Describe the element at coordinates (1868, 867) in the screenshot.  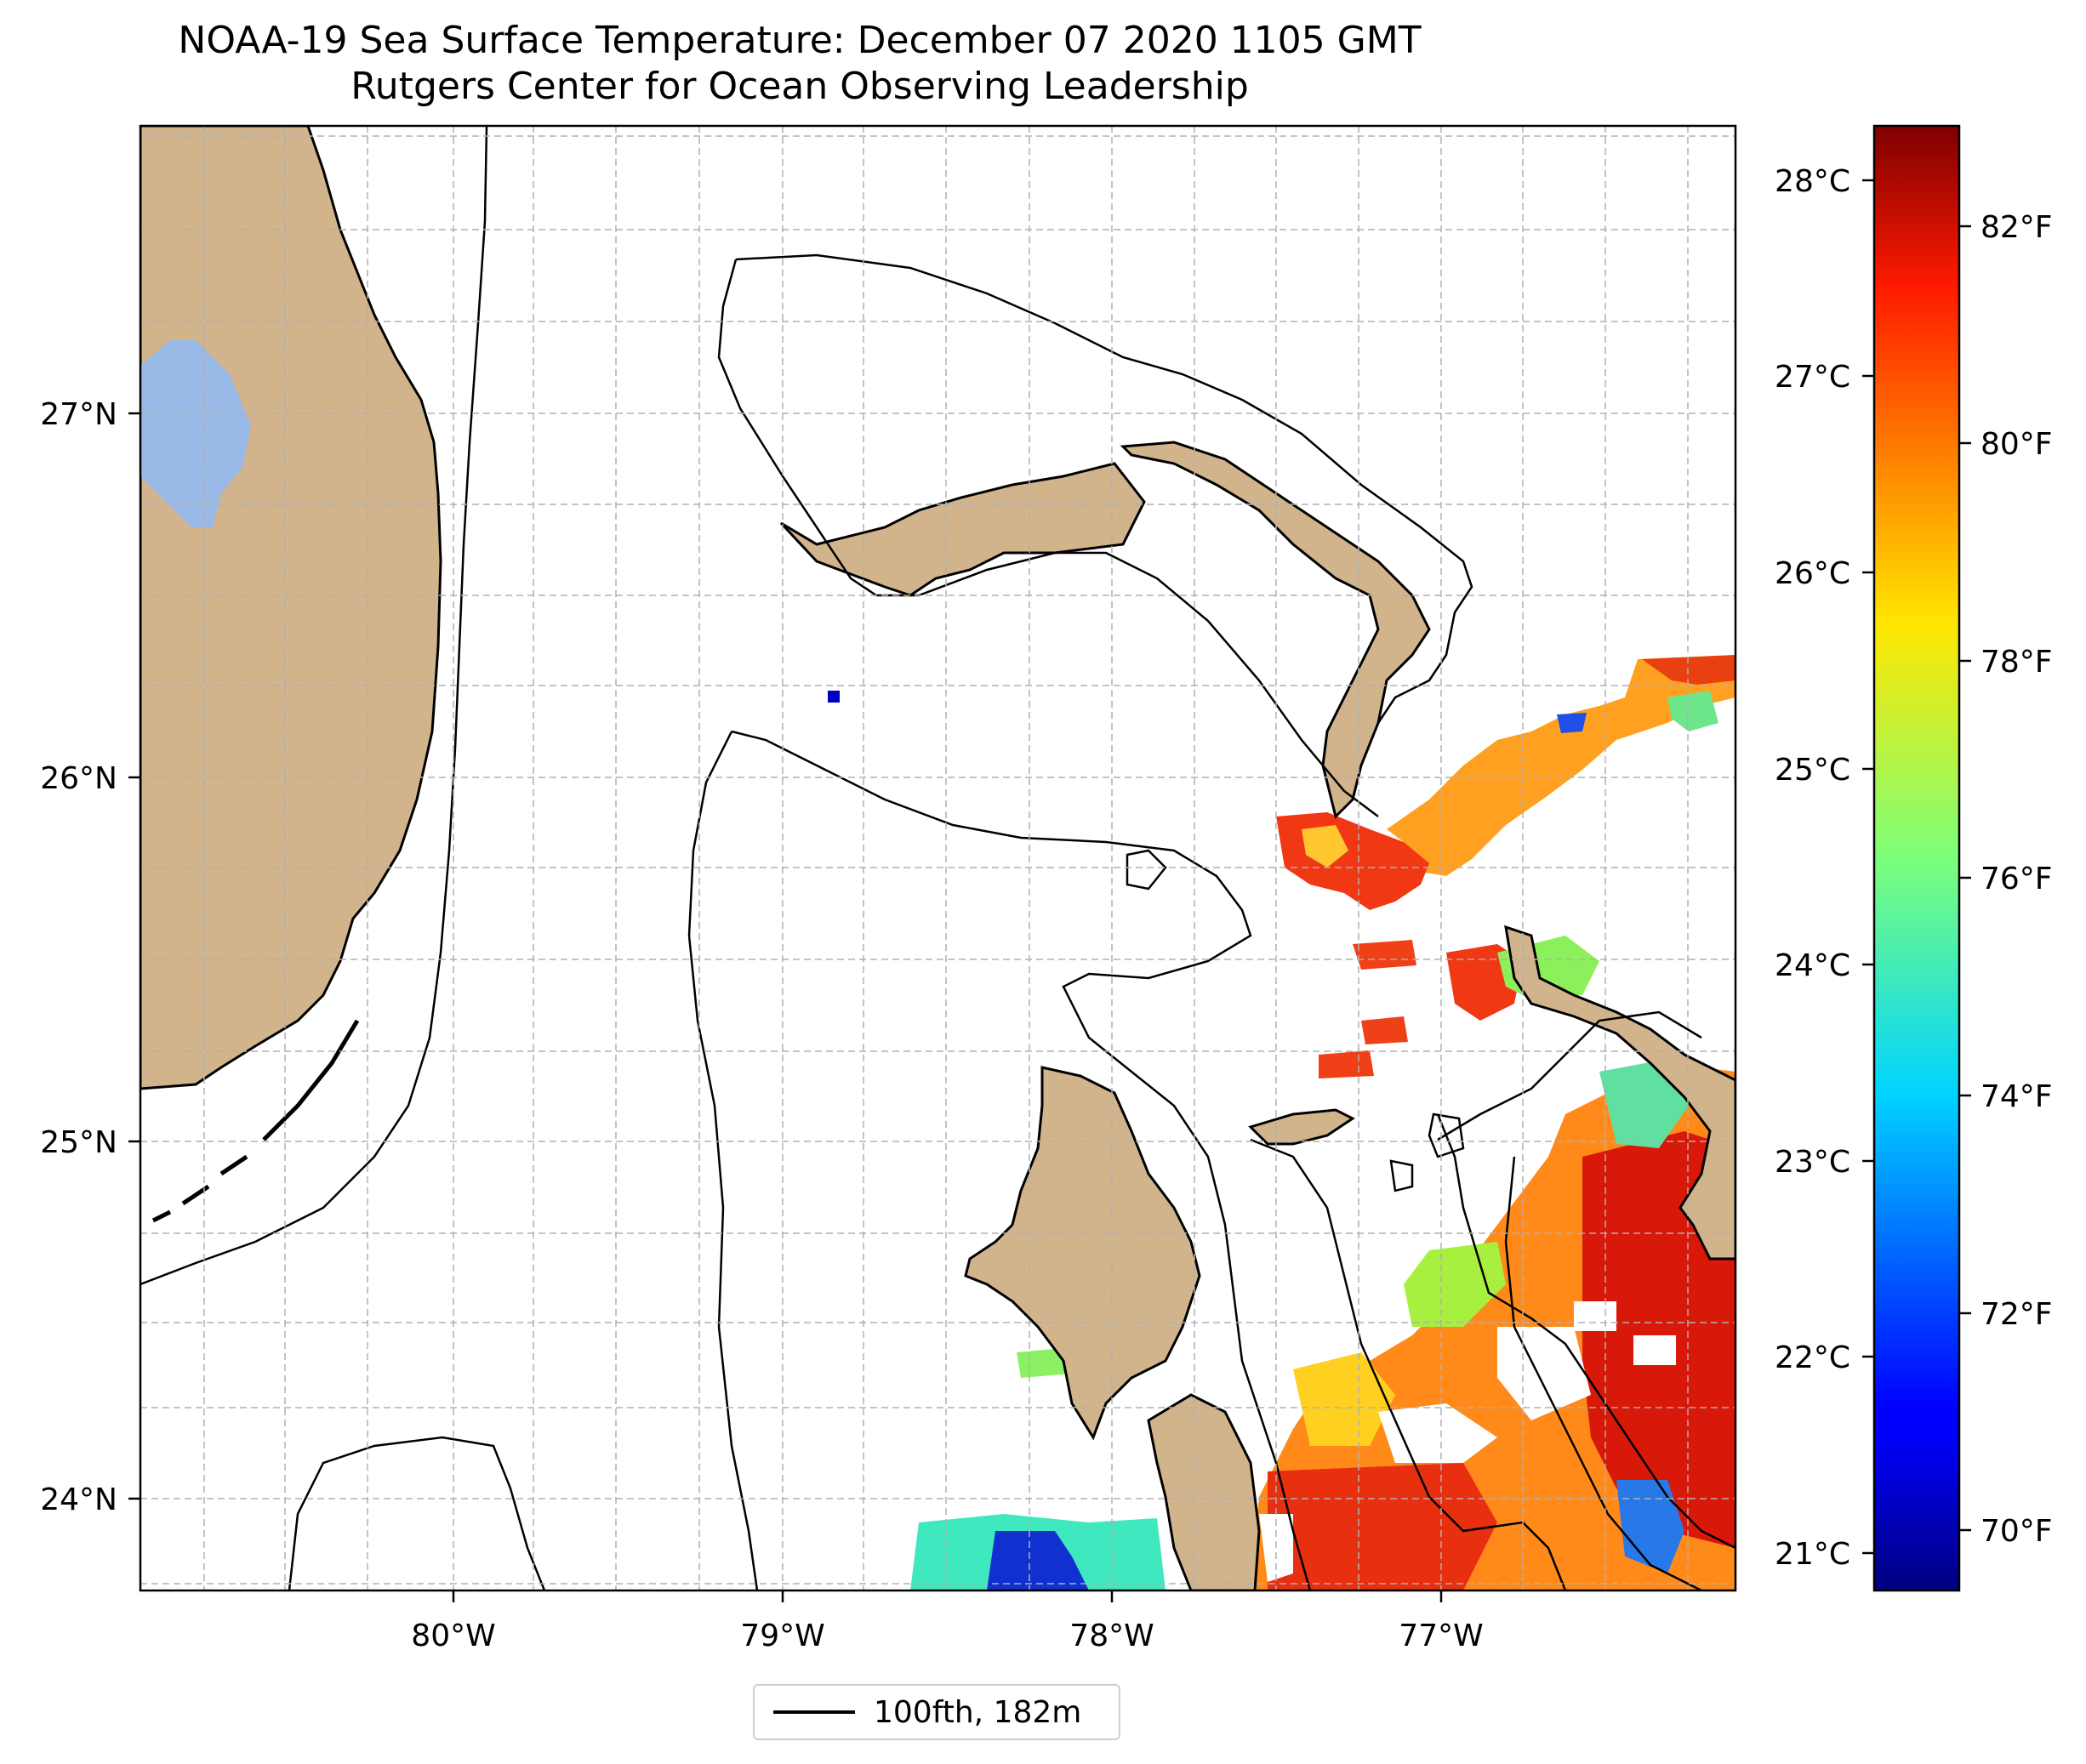
I see `celsius-ticks` at that location.